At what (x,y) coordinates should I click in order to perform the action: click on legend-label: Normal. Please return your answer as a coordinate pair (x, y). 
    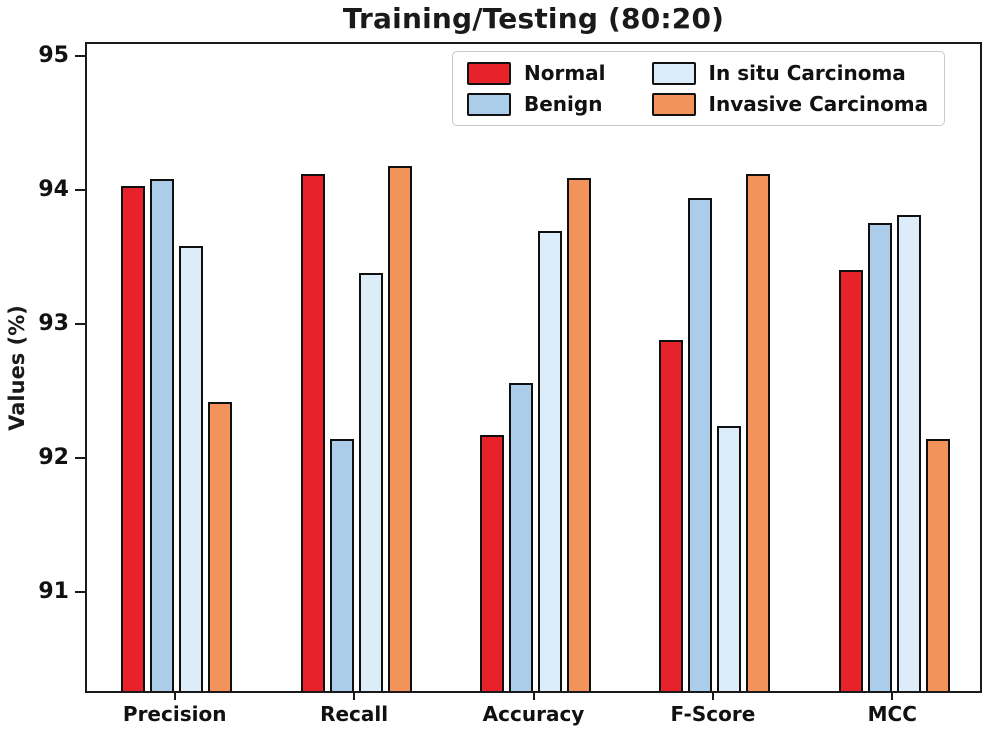
    Looking at the image, I should click on (565, 73).